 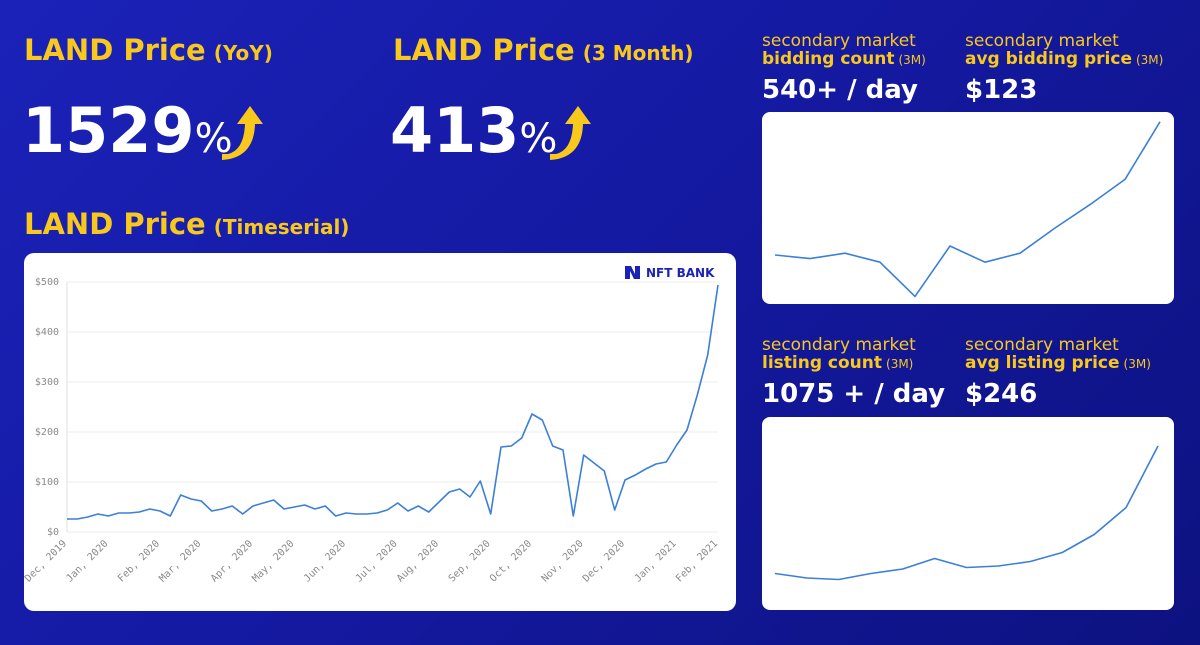 I want to click on y-tick-label: $400, so click(x=47, y=332).